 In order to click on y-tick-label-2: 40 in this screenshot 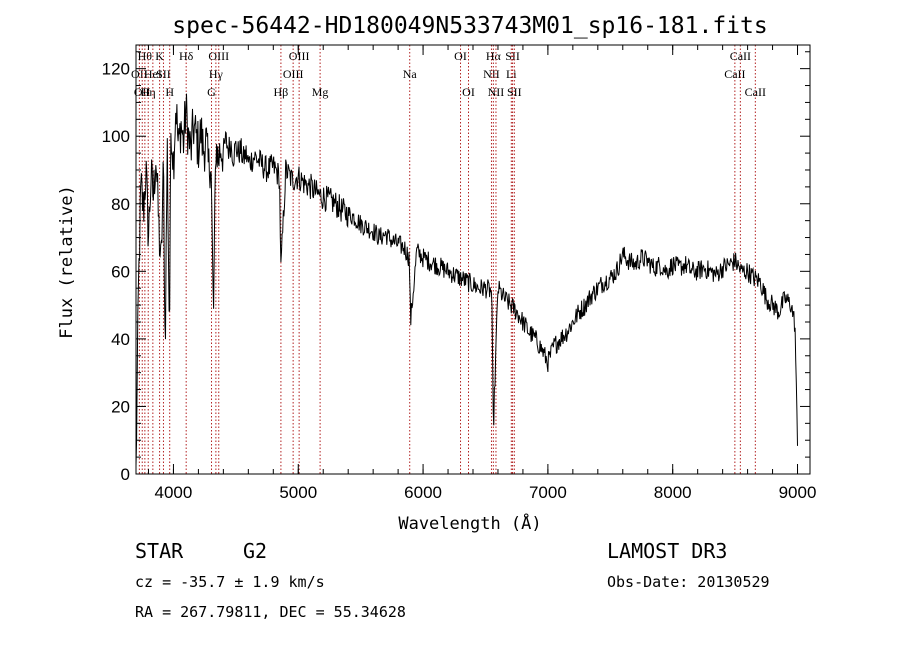, I will do `click(120, 339)`.